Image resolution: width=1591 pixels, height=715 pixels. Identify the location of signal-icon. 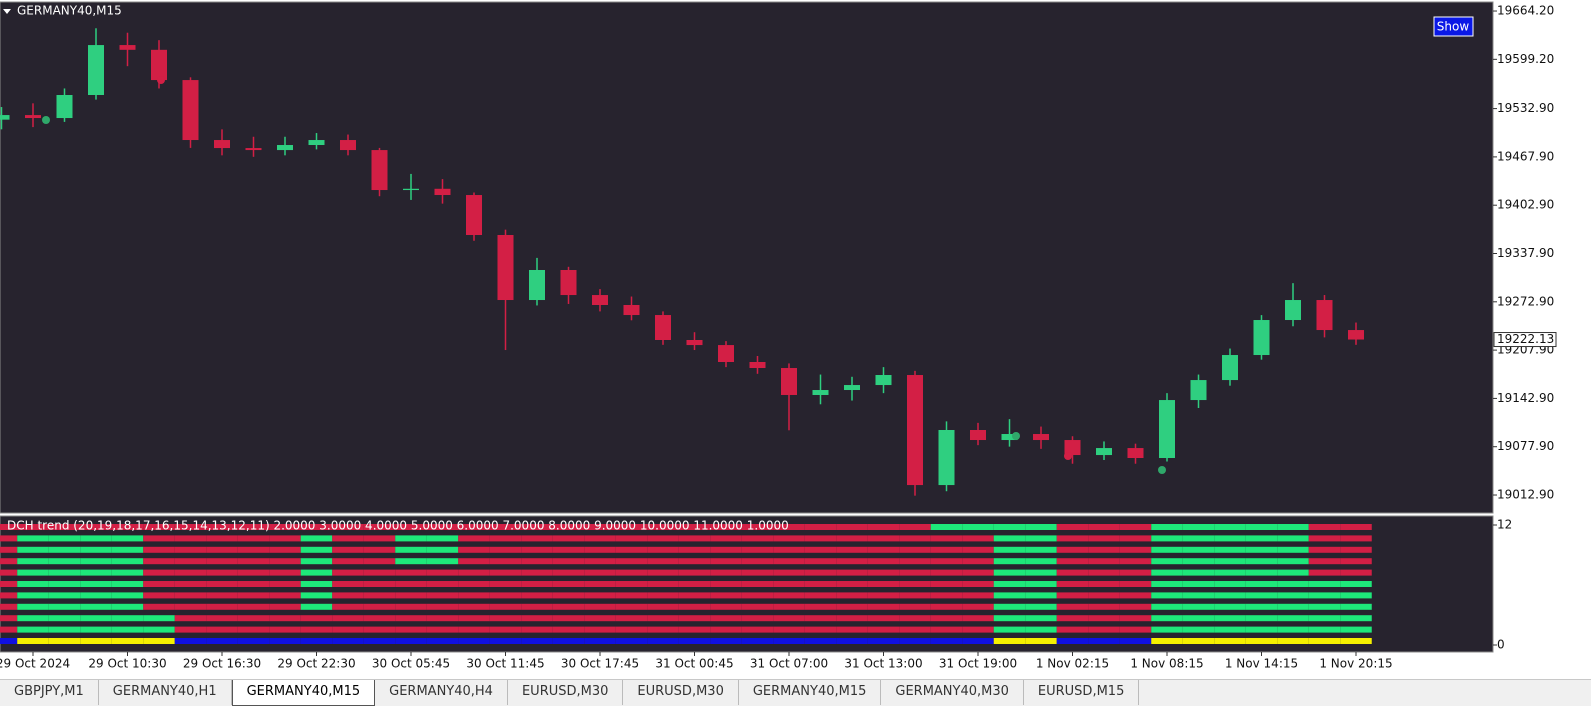
(1068, 456).